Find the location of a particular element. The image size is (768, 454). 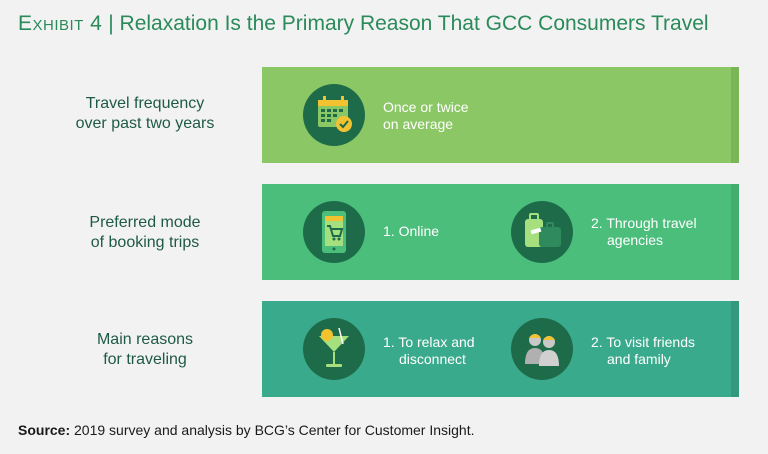

source-label: Source: is located at coordinates (44, 430).